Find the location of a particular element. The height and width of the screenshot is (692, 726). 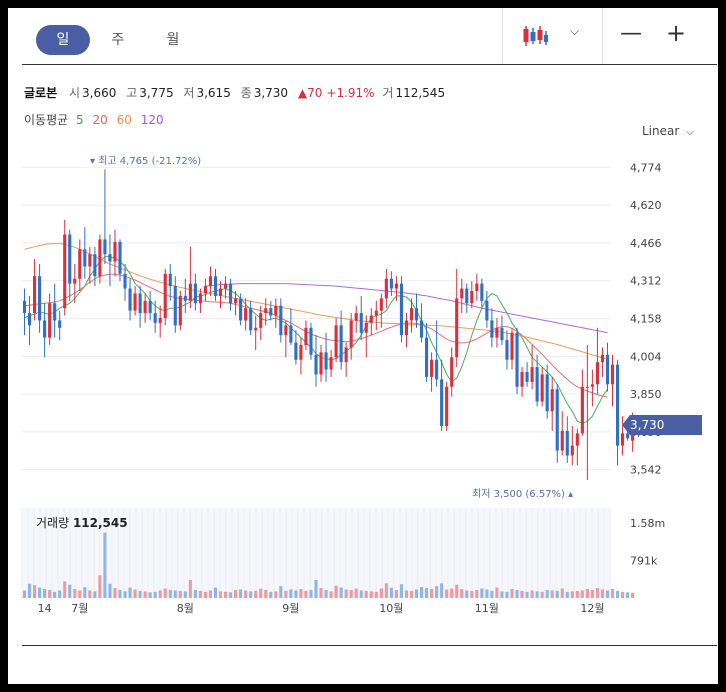

price-tick-label: 4,004 is located at coordinates (646, 356).